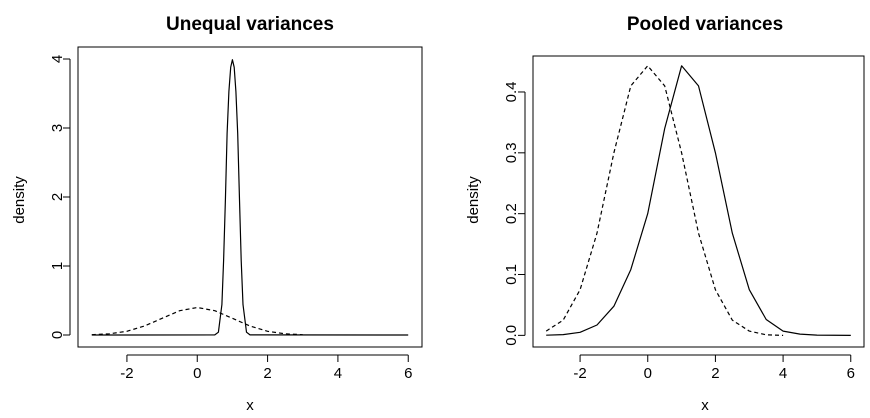  What do you see at coordinates (197, 321) in the screenshot?
I see `series-line-dashed` at bounding box center [197, 321].